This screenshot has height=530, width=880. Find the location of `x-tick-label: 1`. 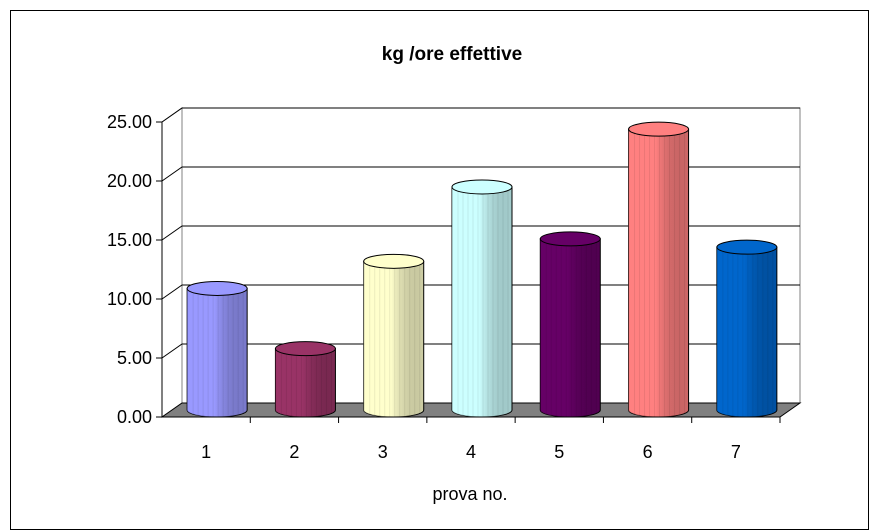

x-tick-label: 1 is located at coordinates (206, 452).